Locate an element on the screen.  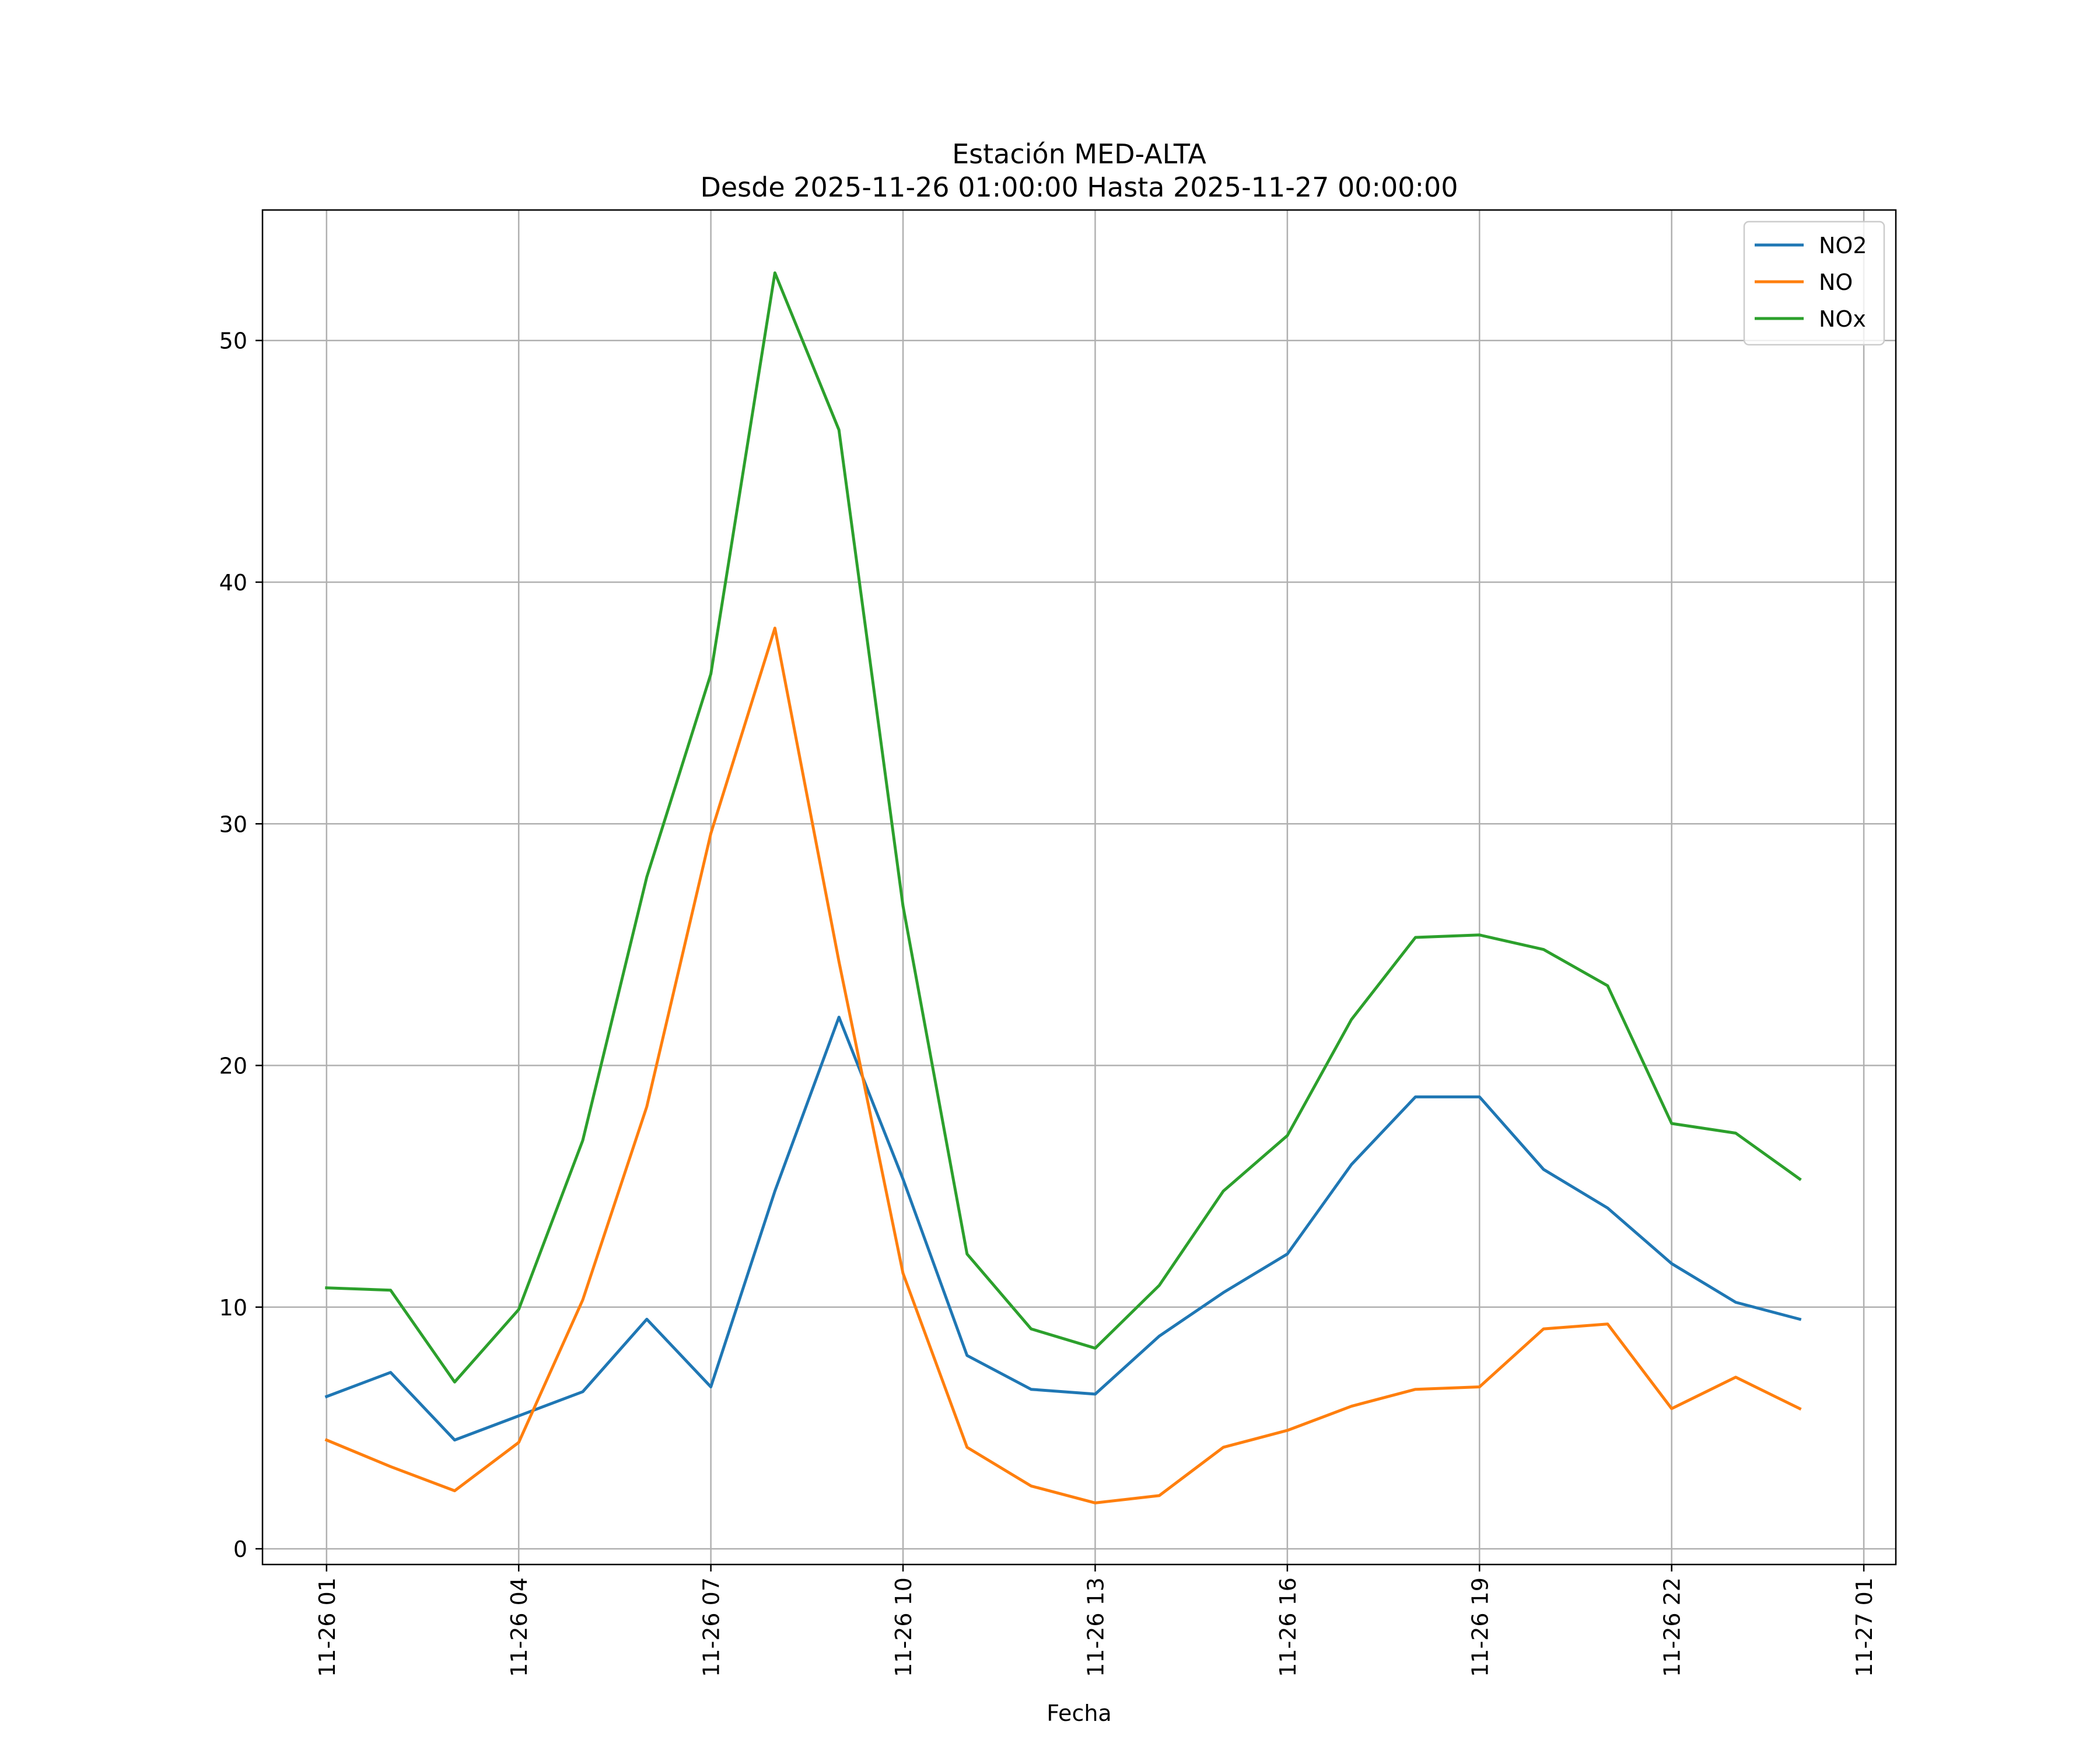
x-axis-label: Fecha is located at coordinates (1078, 1713).